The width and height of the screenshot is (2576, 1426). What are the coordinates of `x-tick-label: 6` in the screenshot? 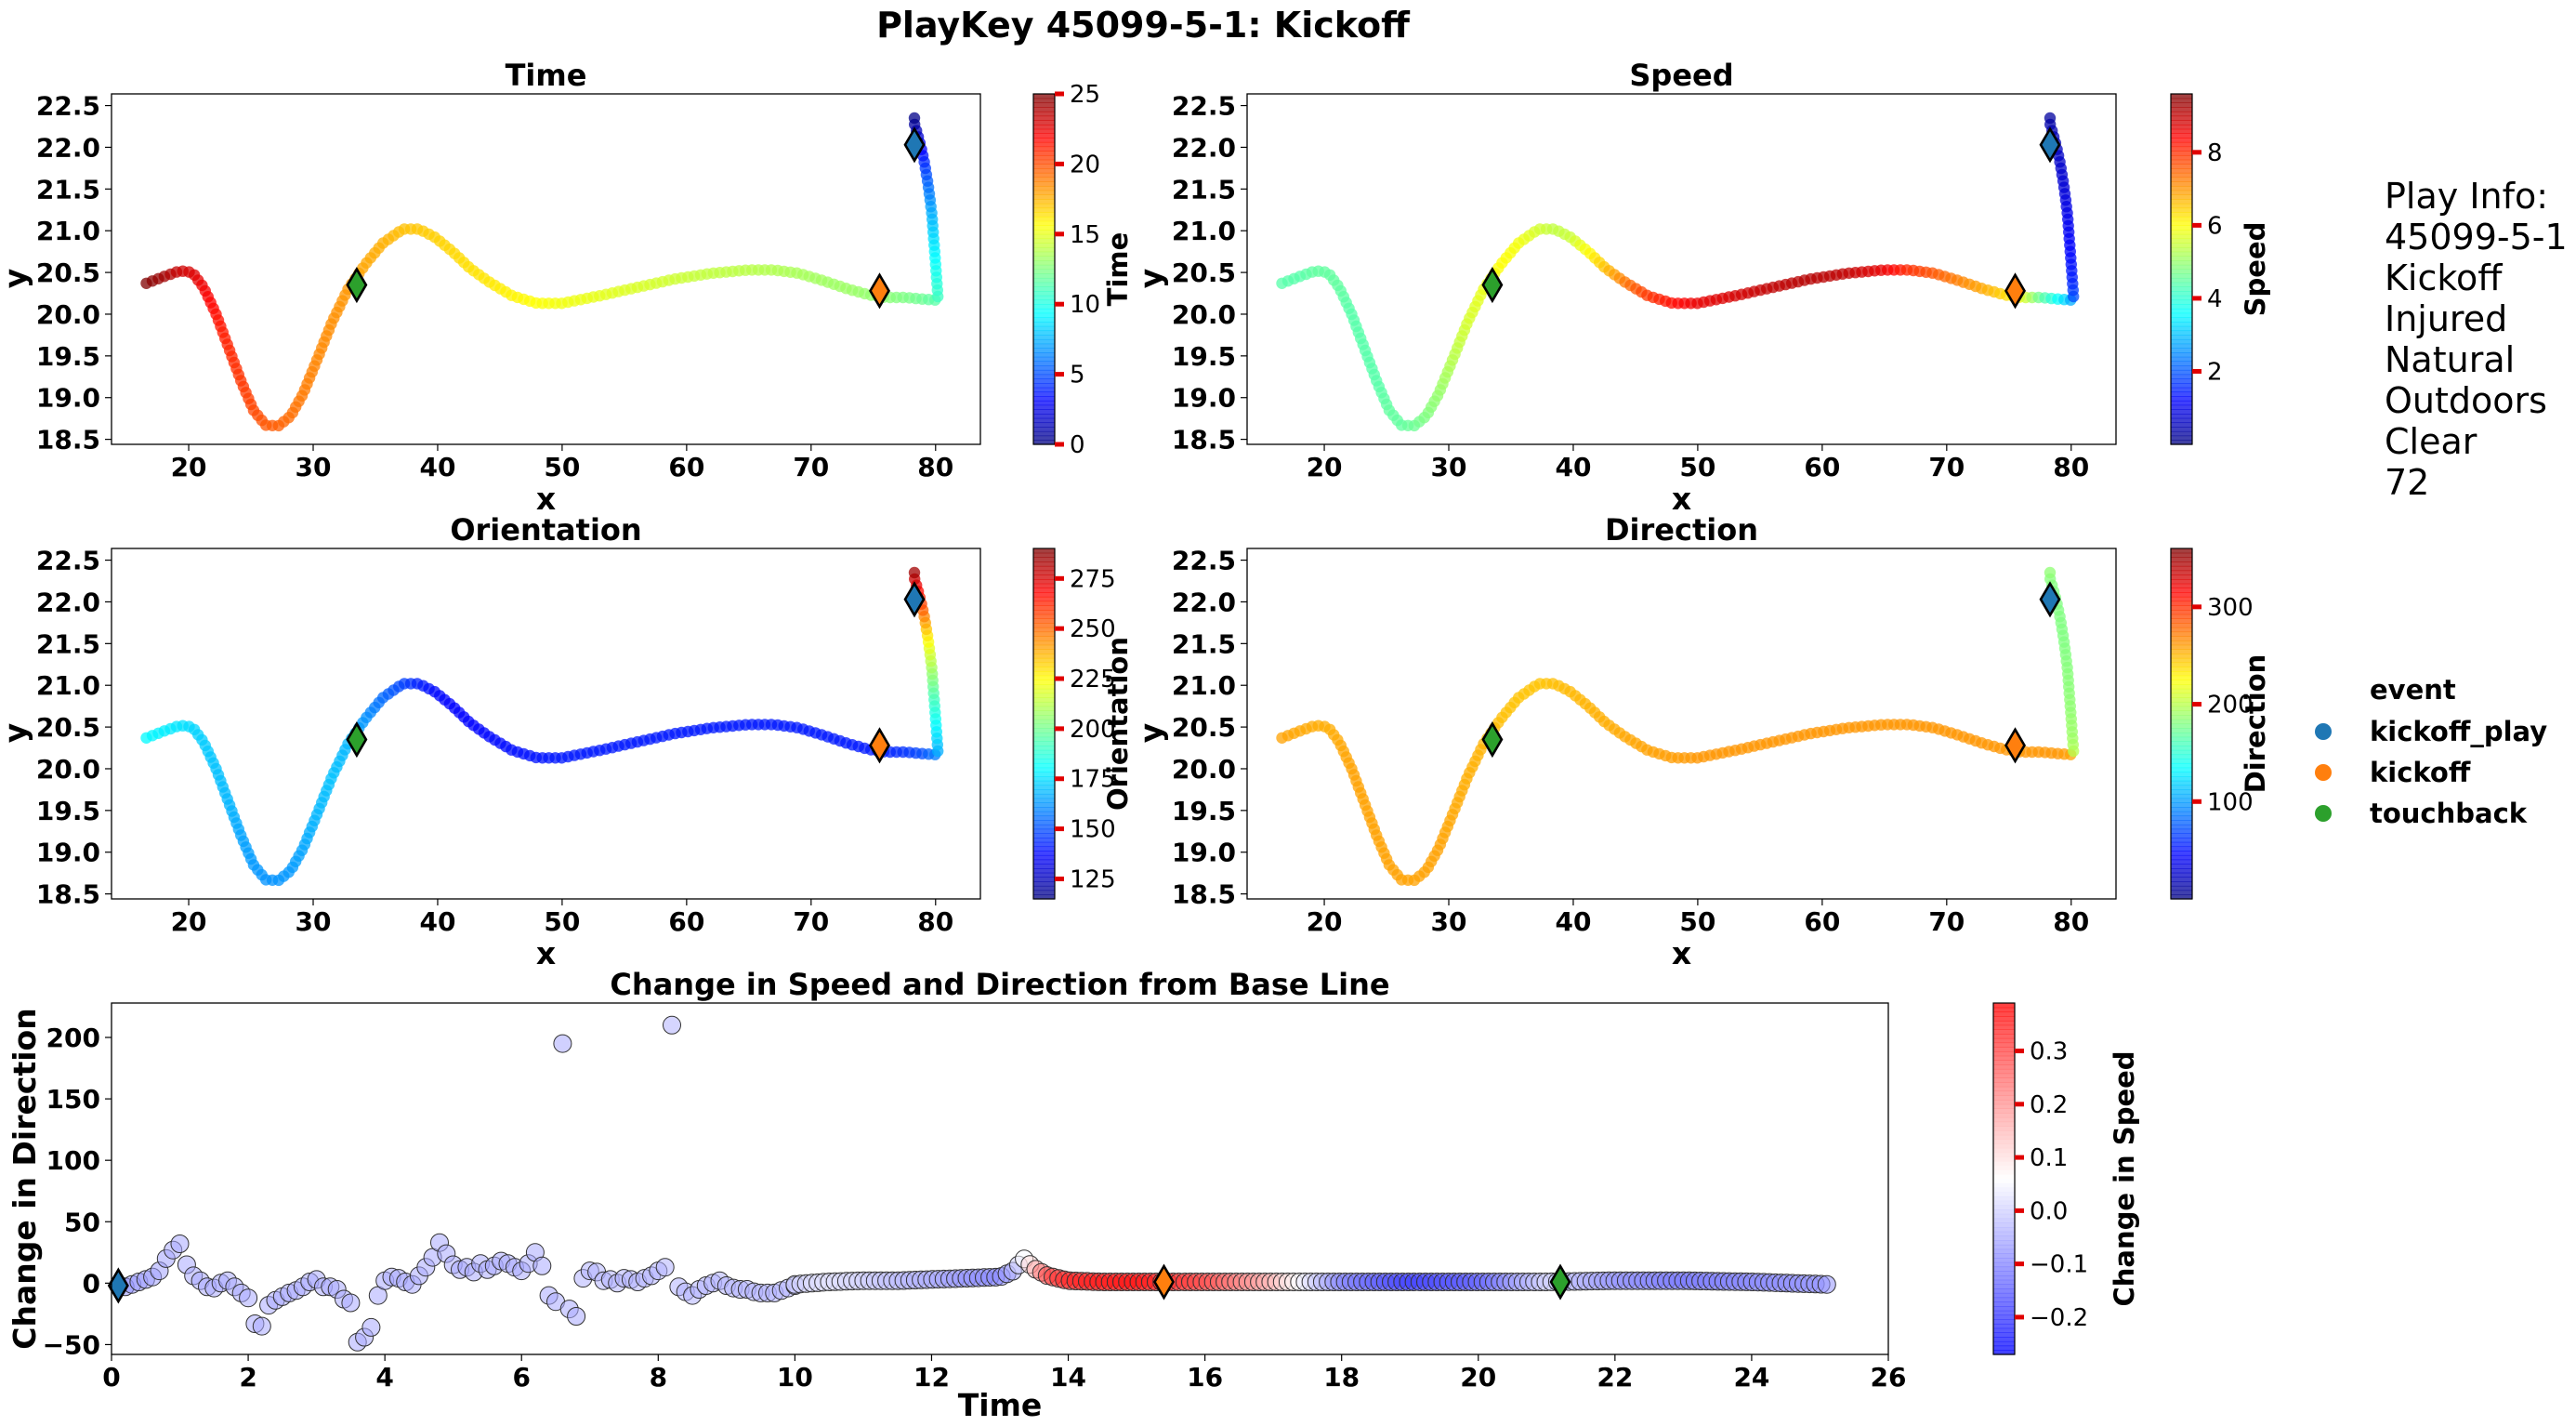 It's located at (521, 1377).